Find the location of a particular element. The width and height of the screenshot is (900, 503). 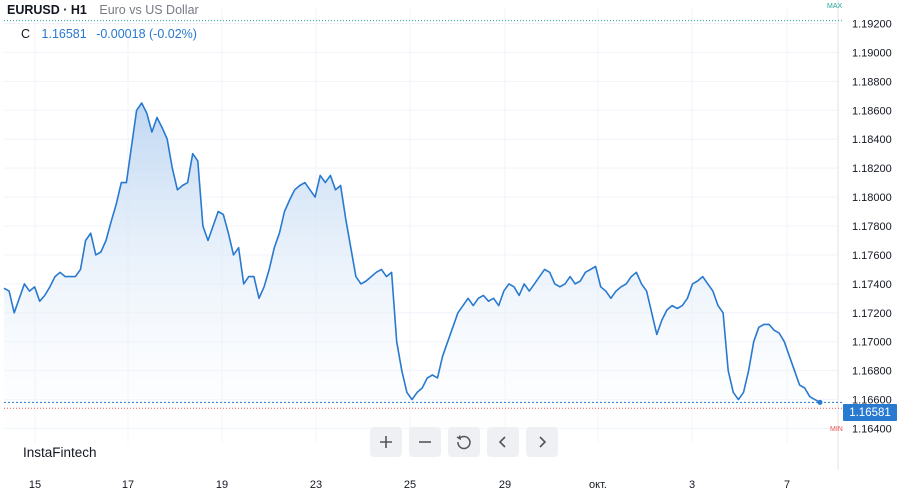

y-tick-label: 1.17600 is located at coordinates (872, 256).